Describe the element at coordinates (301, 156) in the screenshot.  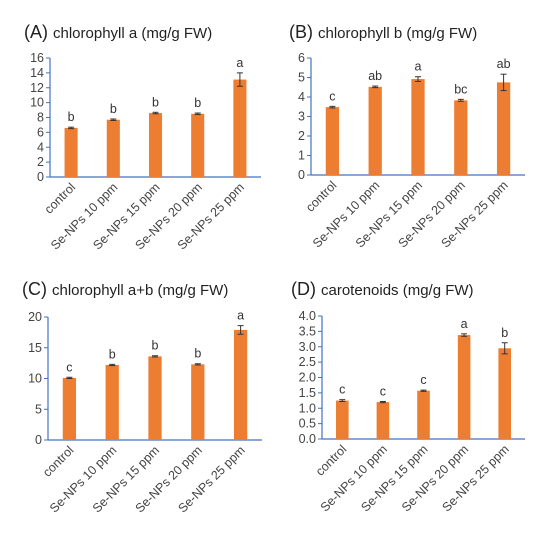
I see `y-tick-label: 1` at that location.